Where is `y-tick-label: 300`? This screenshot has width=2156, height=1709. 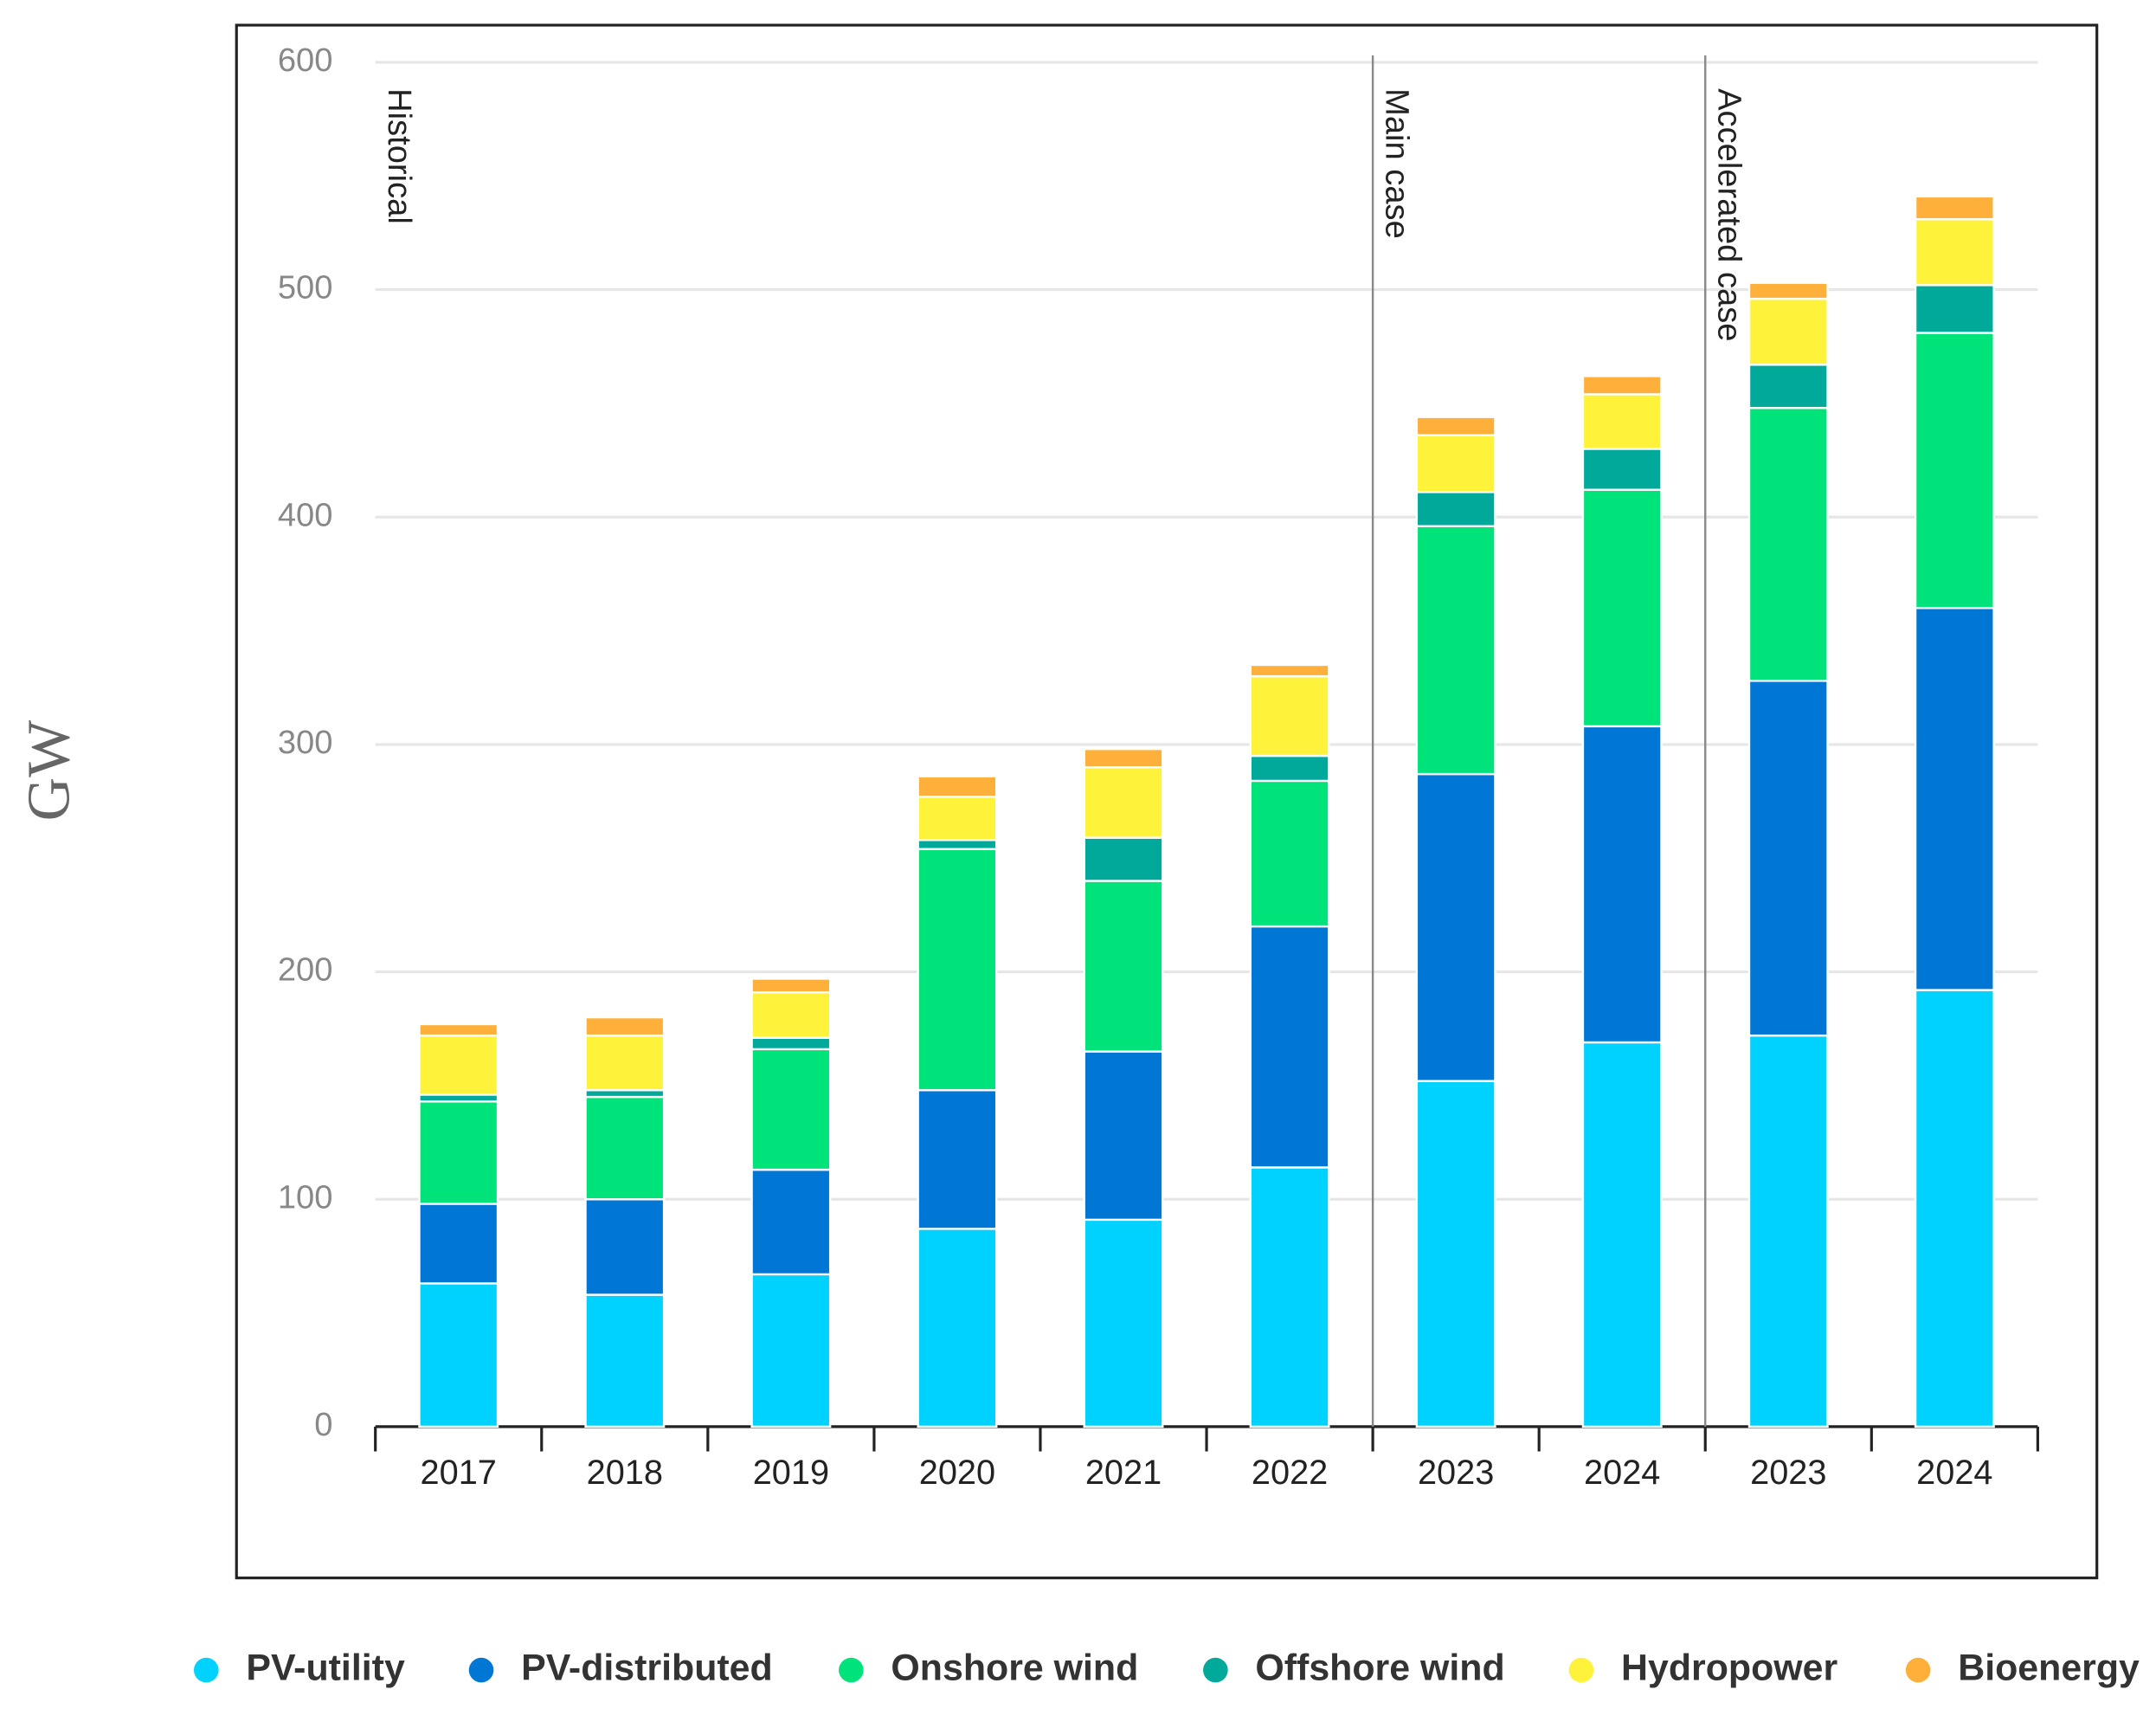 y-tick-label: 300 is located at coordinates (305, 742).